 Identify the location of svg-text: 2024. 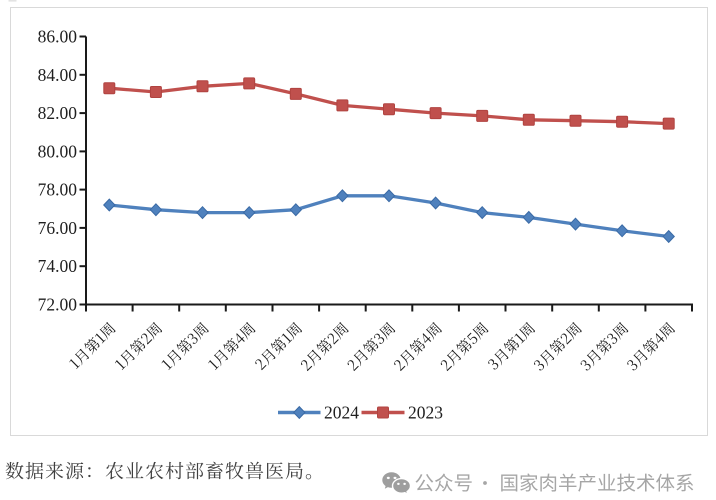
(341, 413).